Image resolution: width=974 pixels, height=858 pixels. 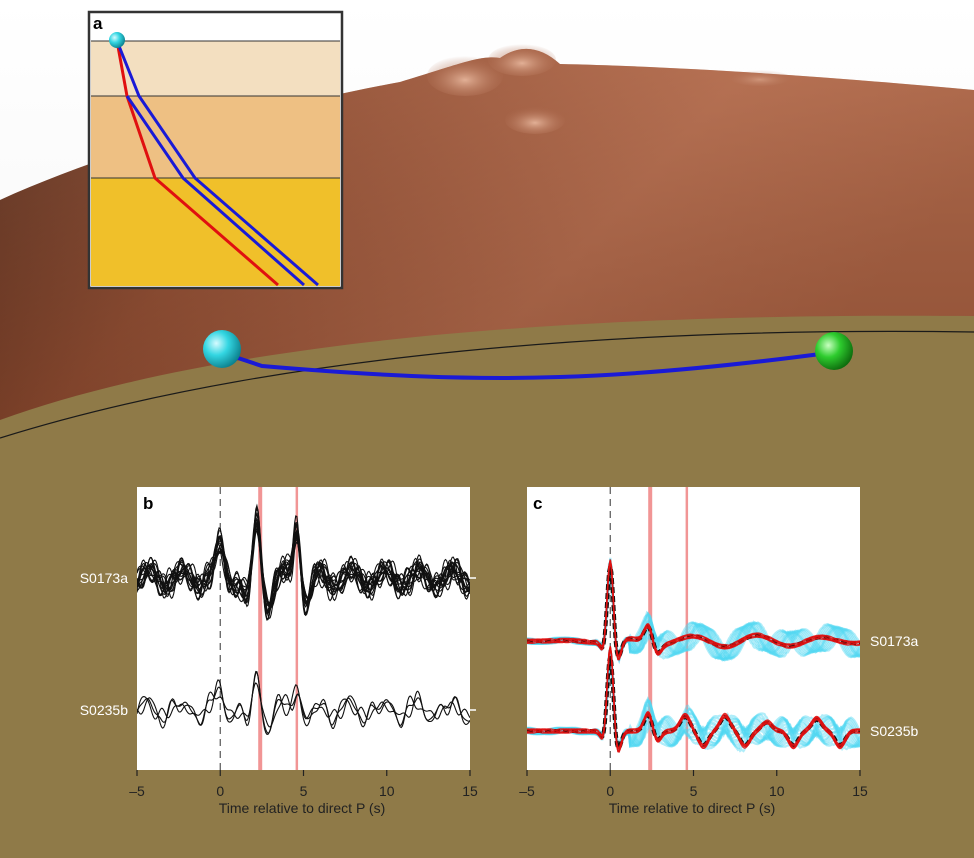 What do you see at coordinates (834, 351) in the screenshot?
I see `receiver-icon` at bounding box center [834, 351].